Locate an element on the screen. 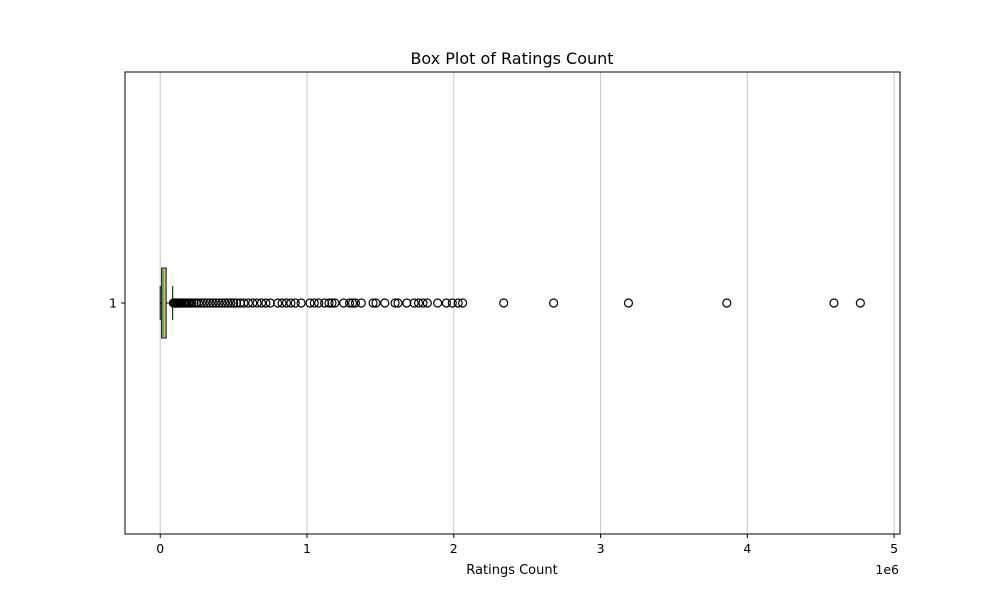 The image size is (1000, 600). x-axis-offset-label: 1e6 is located at coordinates (887, 569).